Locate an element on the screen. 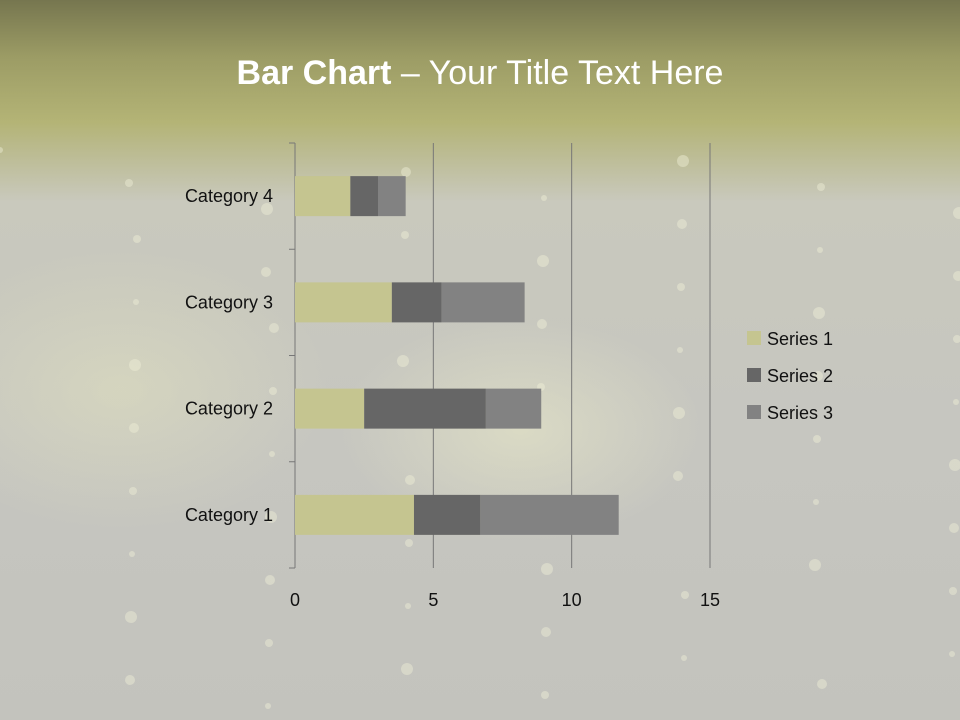 Image resolution: width=960 pixels, height=720 pixels. category-label: Category 2 is located at coordinates (229, 409).